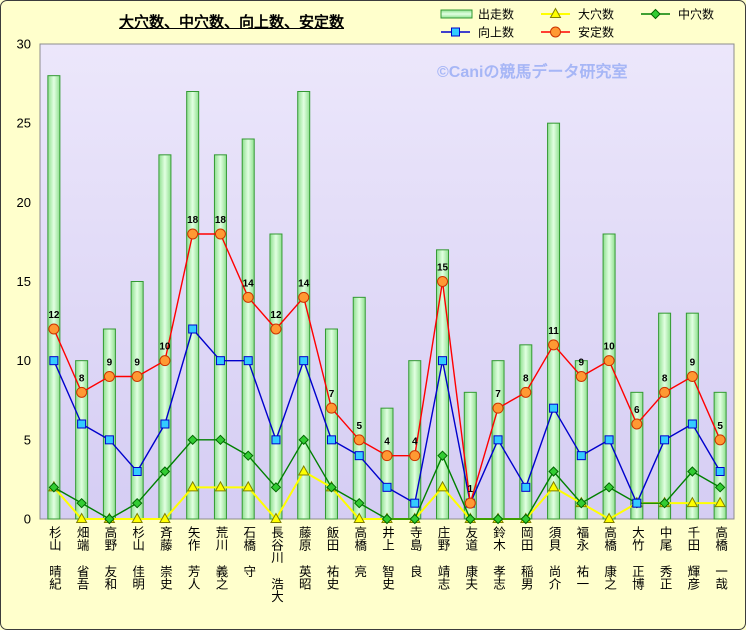 This screenshot has width=746, height=630. Describe the element at coordinates (596, 32) in the screenshot. I see `legend-label: 安定数` at that location.